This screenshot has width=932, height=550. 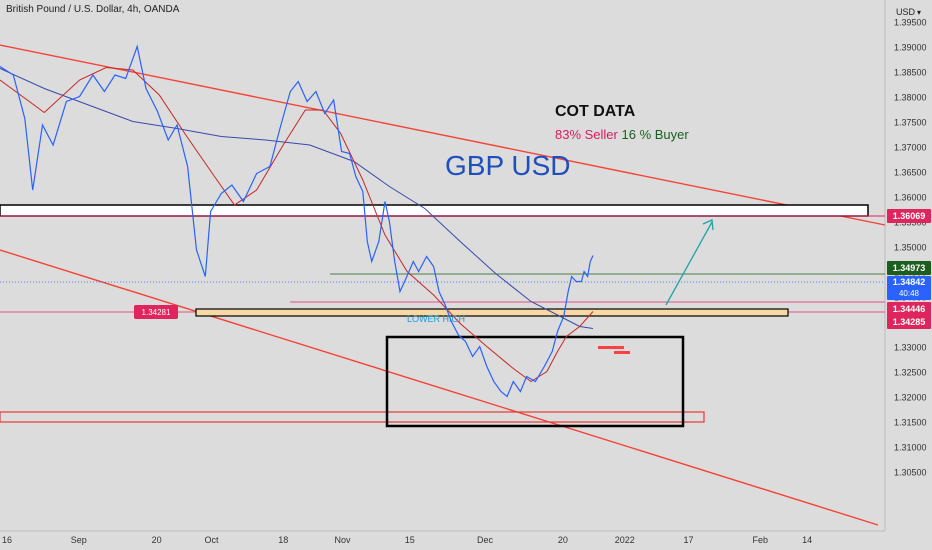 I want to click on price-tag-level: 1.34446, so click(x=909, y=309).